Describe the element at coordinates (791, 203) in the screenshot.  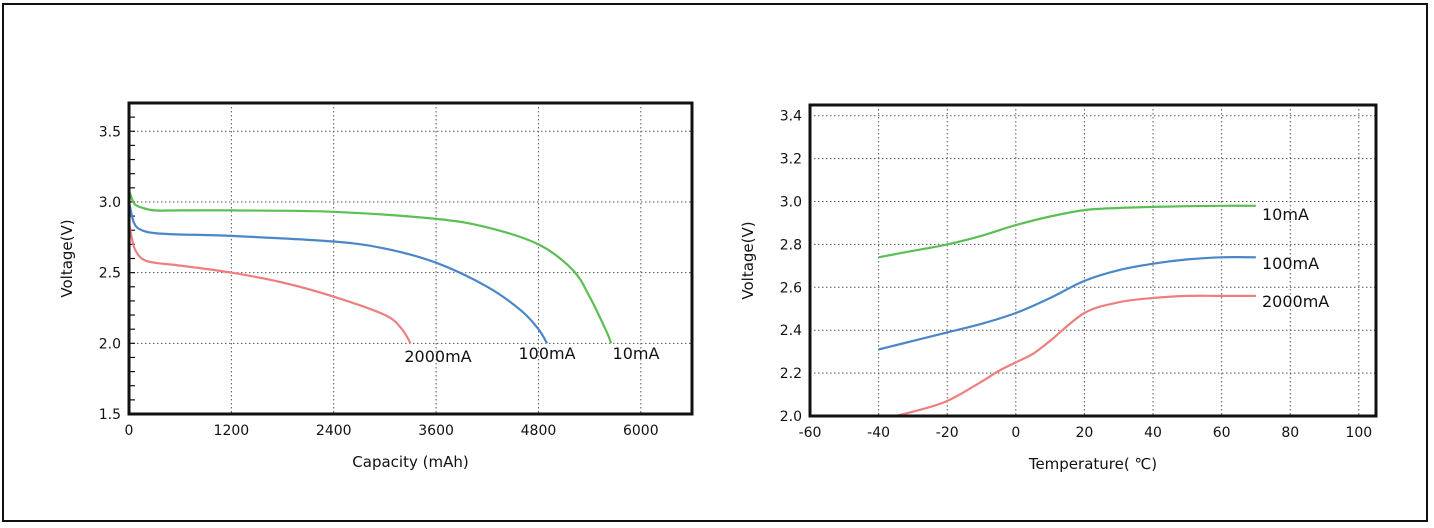
I see `temperature-ytick-label: 3.0` at that location.